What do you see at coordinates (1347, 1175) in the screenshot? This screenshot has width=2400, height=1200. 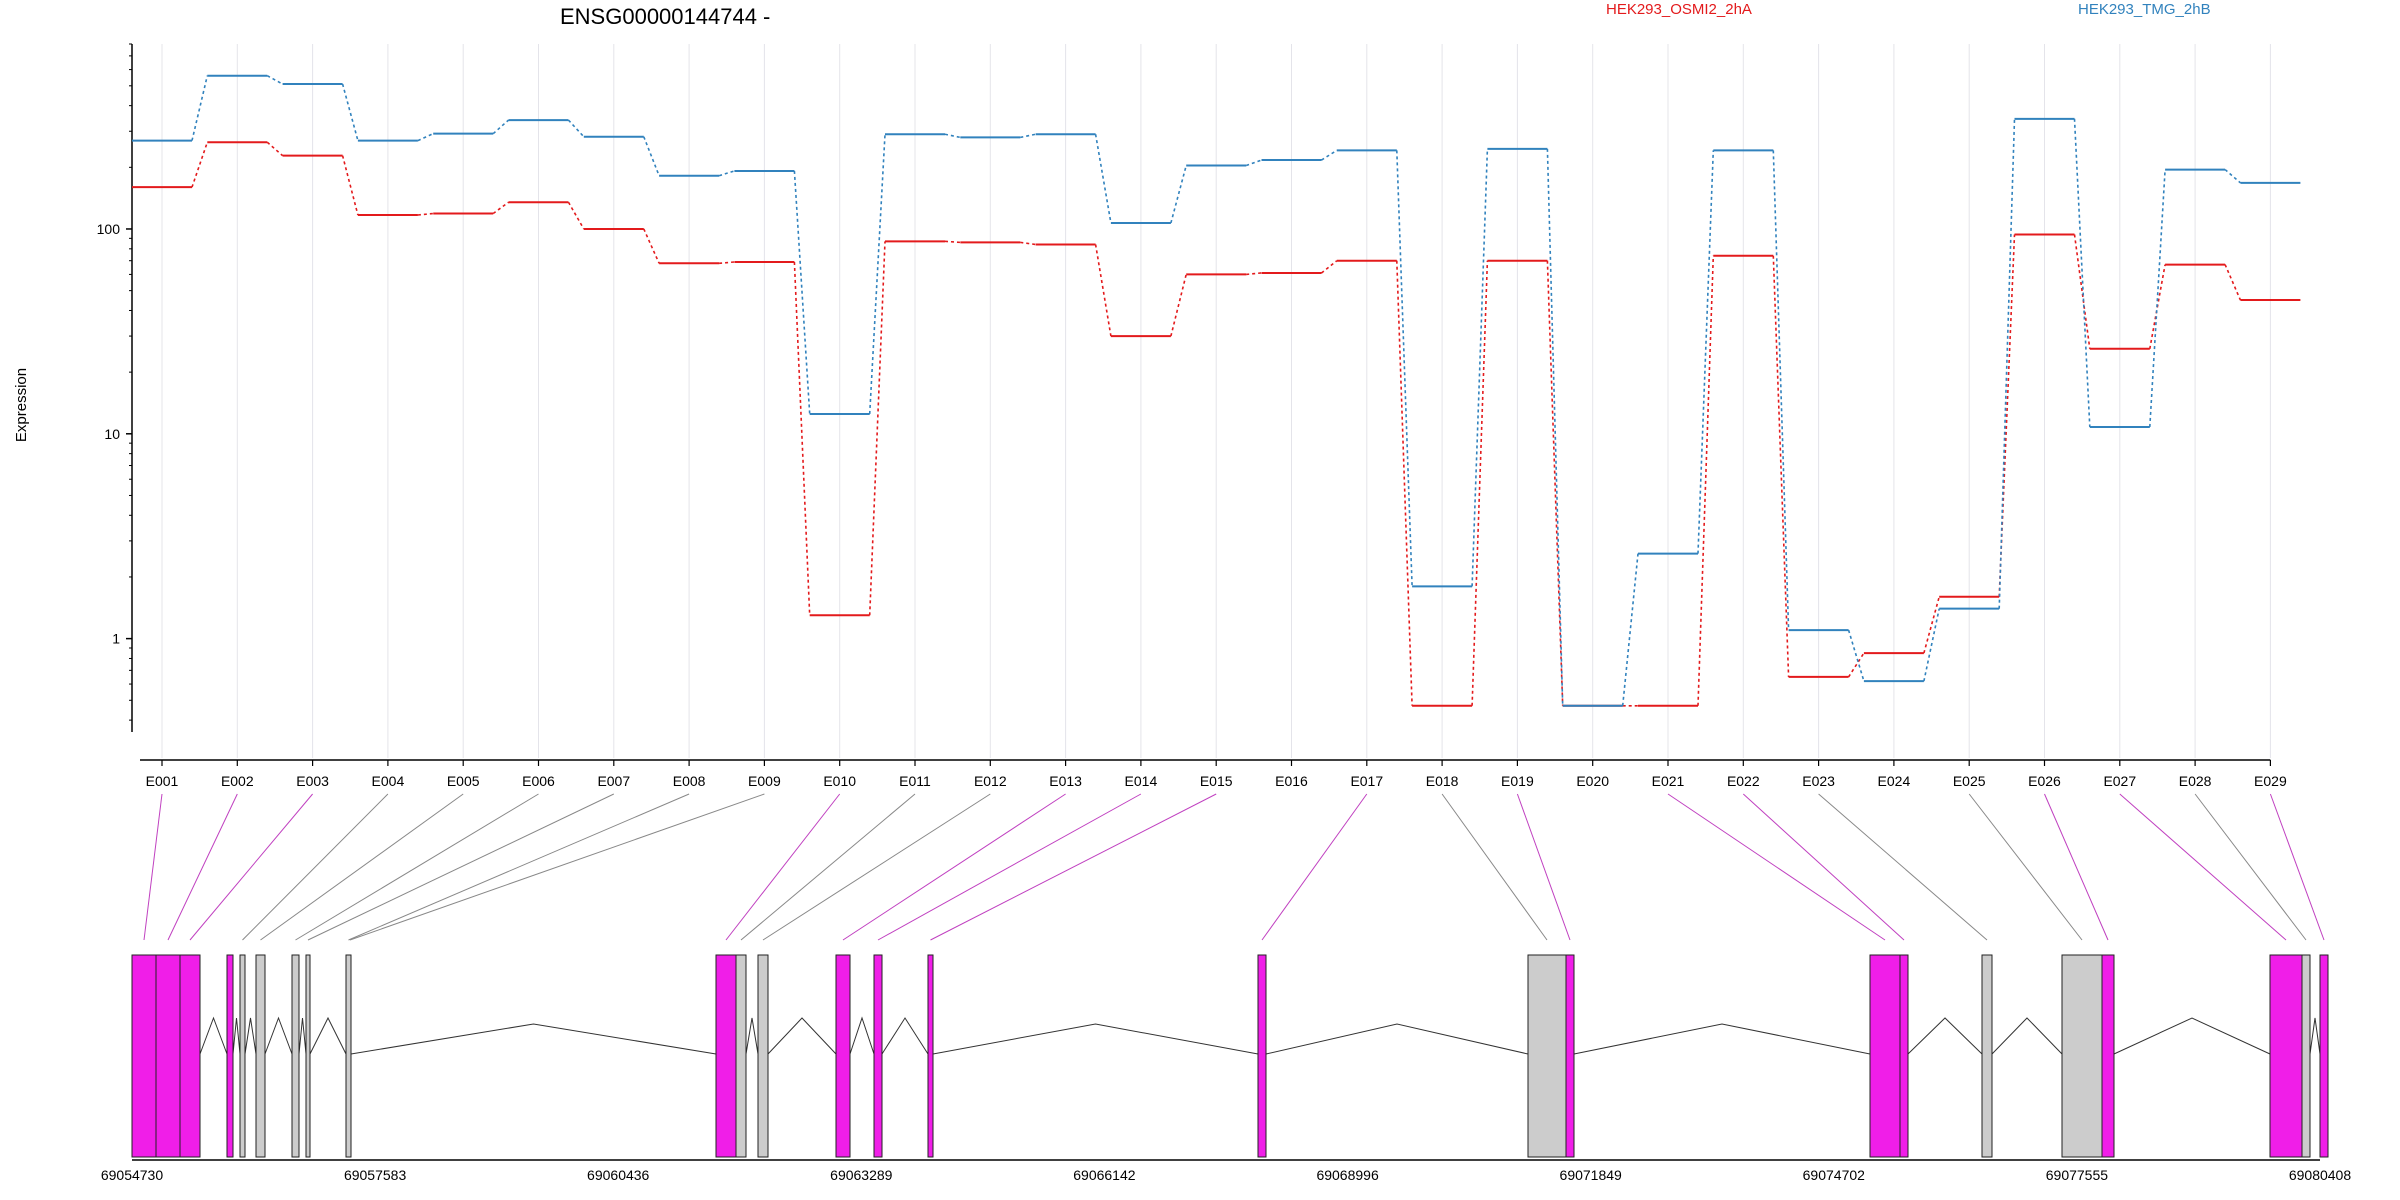 I see `genome-coord-label-5: 69068996` at bounding box center [1347, 1175].